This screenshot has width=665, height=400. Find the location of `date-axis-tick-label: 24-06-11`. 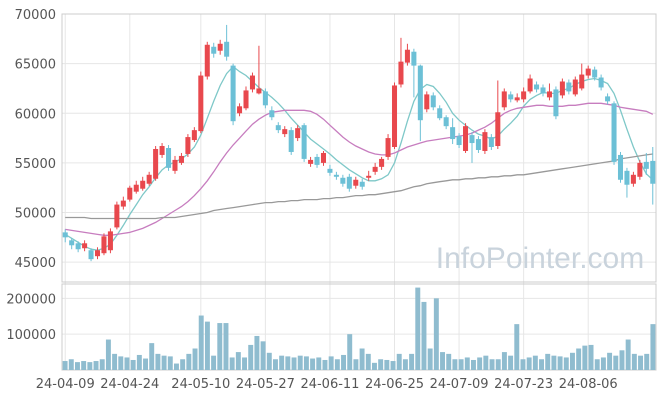

date-axis-tick-label: 24-06-11 is located at coordinates (329, 384).